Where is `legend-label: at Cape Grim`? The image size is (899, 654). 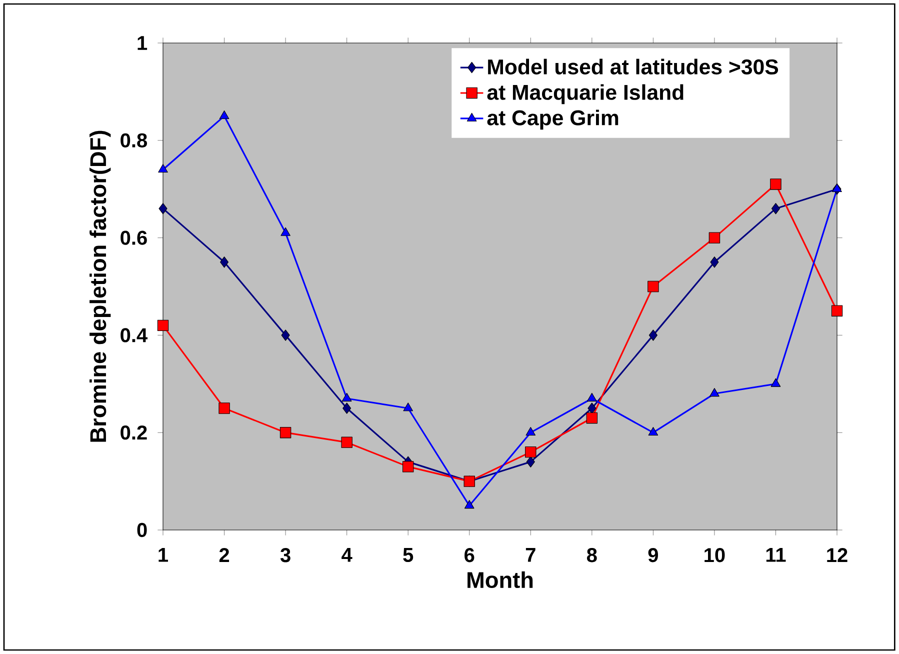
legend-label: at Cape Grim is located at coordinates (552, 120).